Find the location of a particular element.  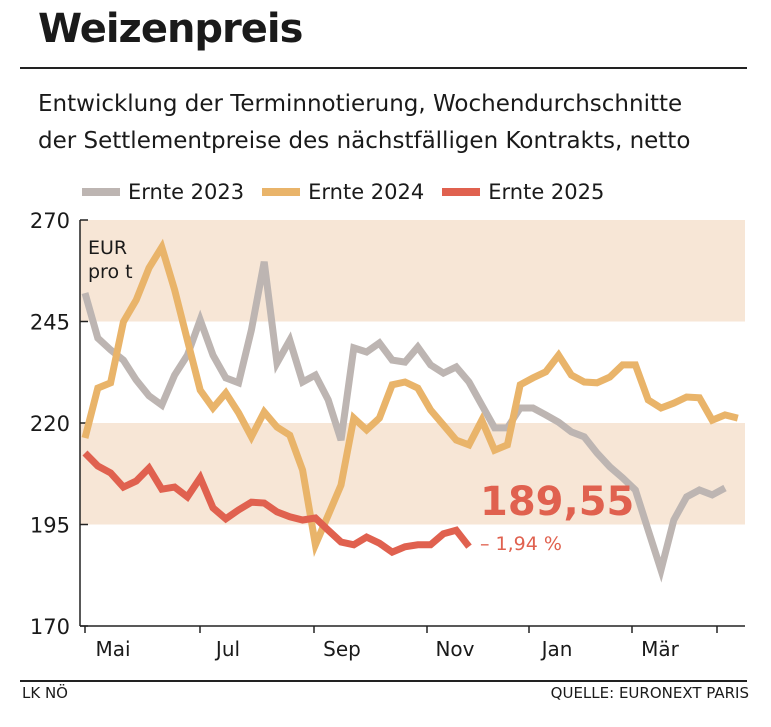

x-tick-label: Jan is located at coordinates (556, 649).